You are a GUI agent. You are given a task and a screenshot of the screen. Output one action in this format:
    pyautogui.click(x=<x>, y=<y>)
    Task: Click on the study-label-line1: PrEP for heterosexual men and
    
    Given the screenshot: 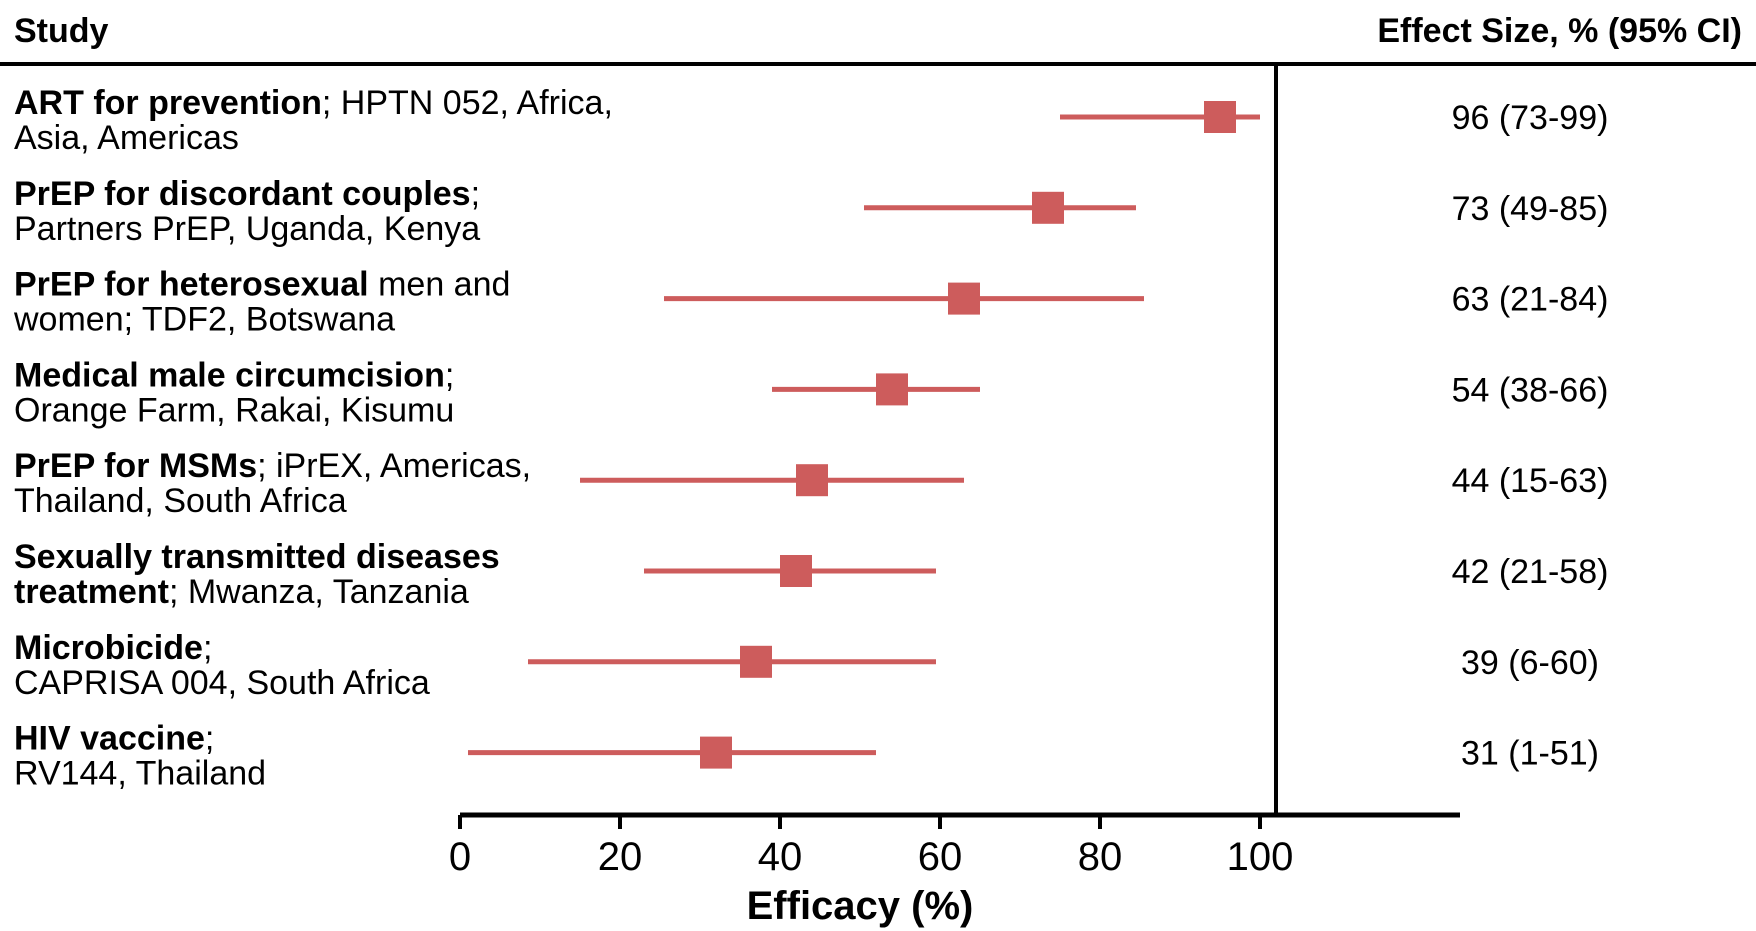 What is the action you would take?
    pyautogui.click(x=262, y=285)
    